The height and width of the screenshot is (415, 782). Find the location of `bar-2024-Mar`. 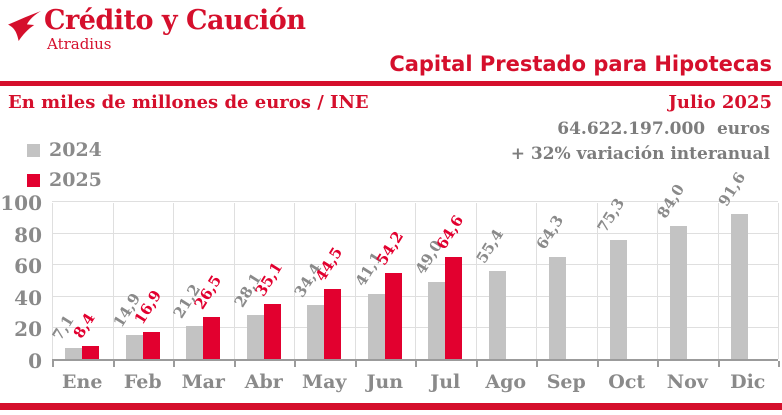

bar-2024-Mar is located at coordinates (195, 342).